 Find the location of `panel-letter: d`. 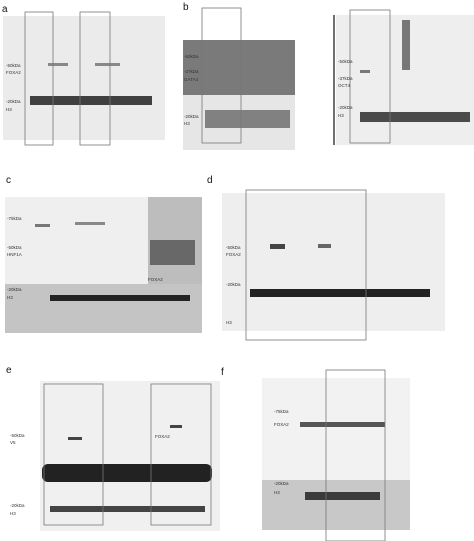

panel-letter: d is located at coordinates (210, 180).